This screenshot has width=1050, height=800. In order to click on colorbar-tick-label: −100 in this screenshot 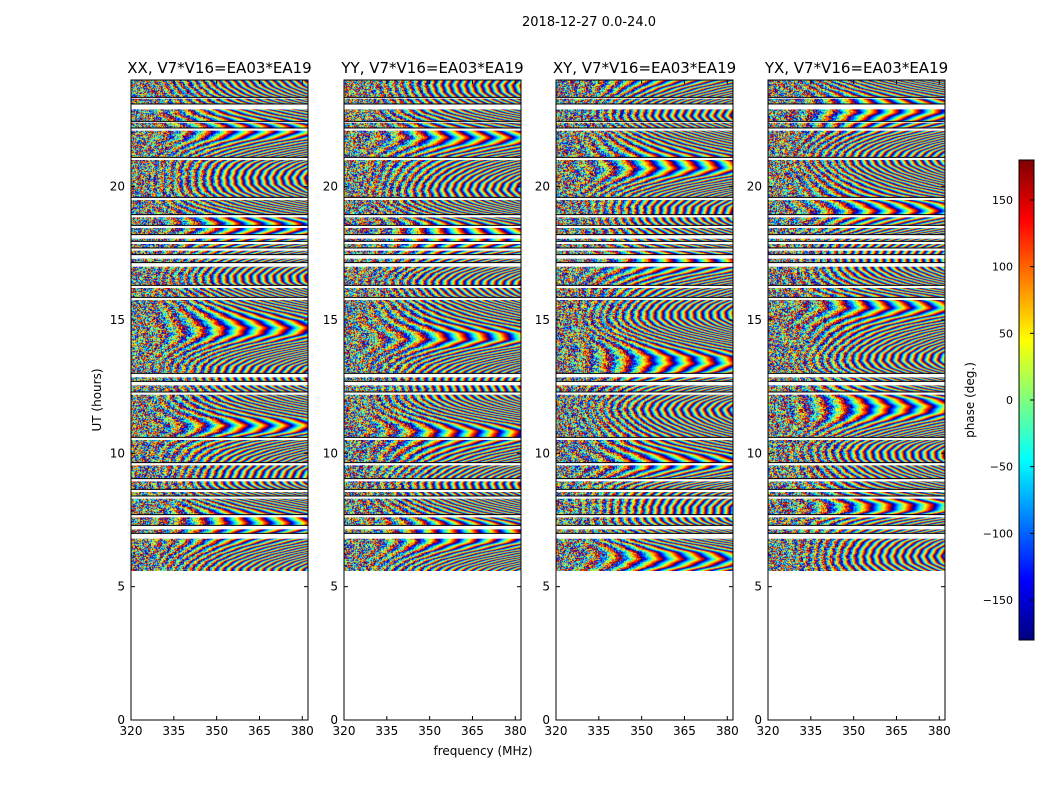, I will do `click(998, 533)`.